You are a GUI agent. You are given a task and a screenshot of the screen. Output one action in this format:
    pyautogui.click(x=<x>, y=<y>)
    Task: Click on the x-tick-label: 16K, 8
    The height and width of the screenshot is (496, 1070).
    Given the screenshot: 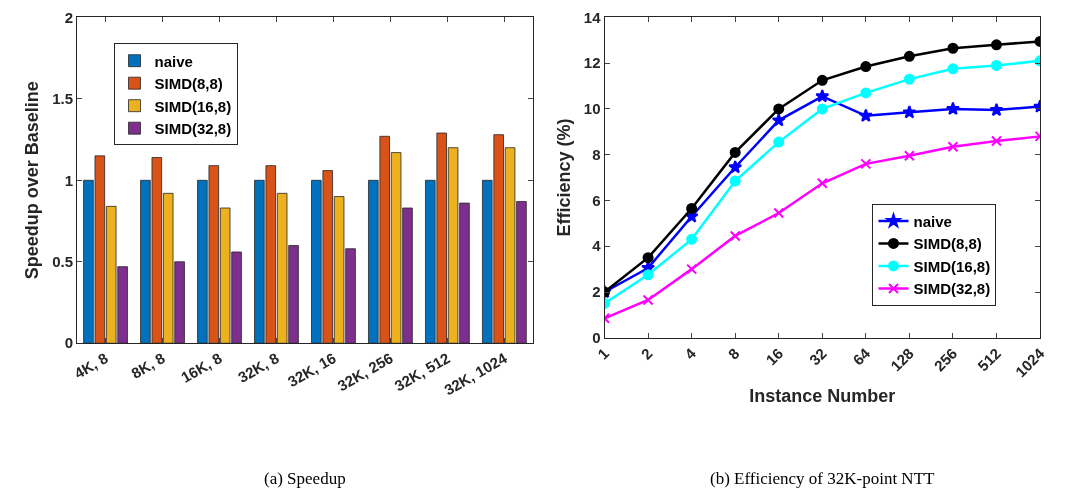 What is the action you would take?
    pyautogui.click(x=201, y=367)
    